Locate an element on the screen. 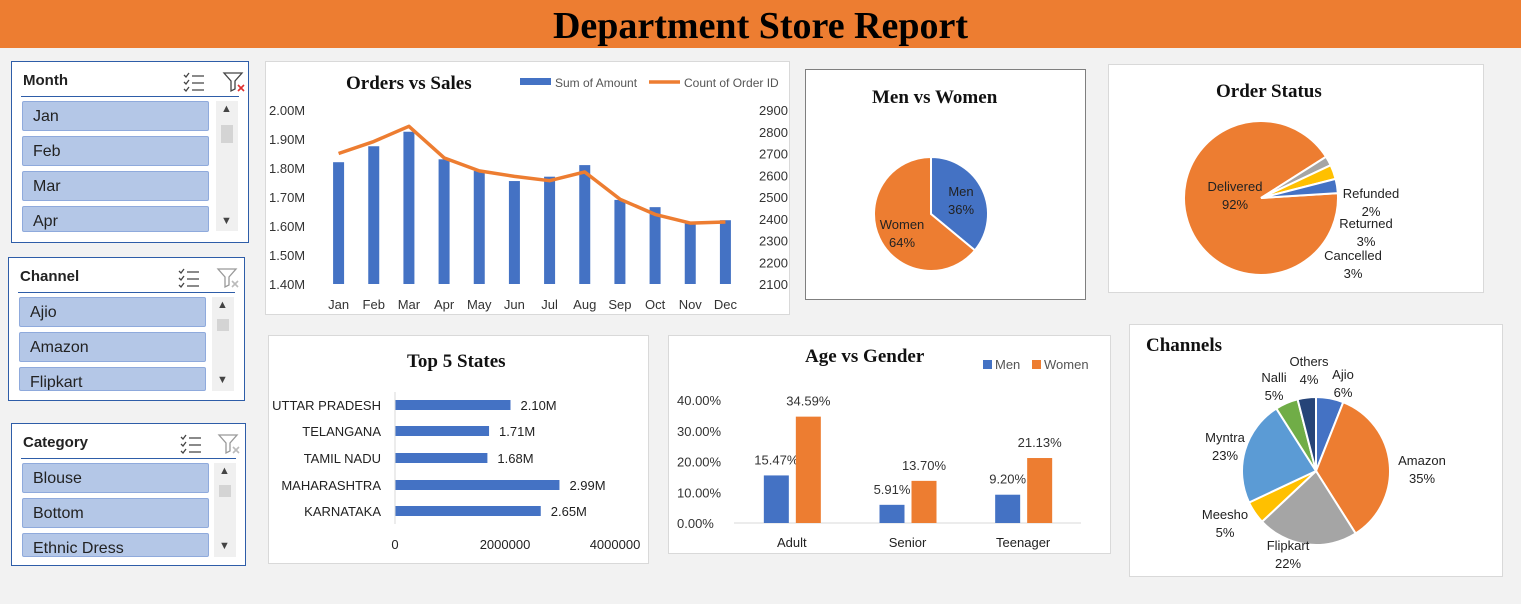  slice-value-others: 4% is located at coordinates (1309, 379).